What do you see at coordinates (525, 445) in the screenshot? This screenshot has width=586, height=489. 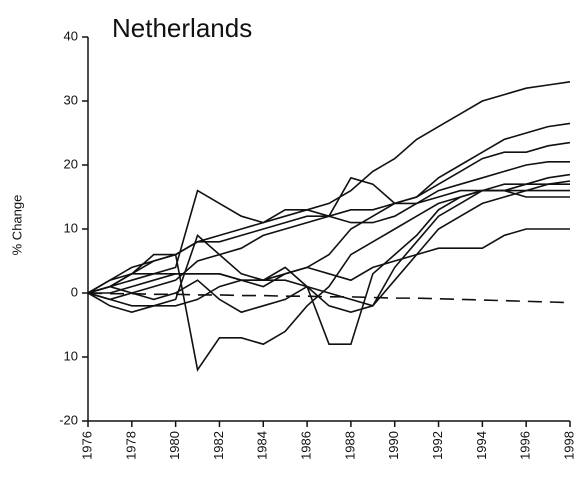 I see `x-tick-label: 1996` at bounding box center [525, 445].